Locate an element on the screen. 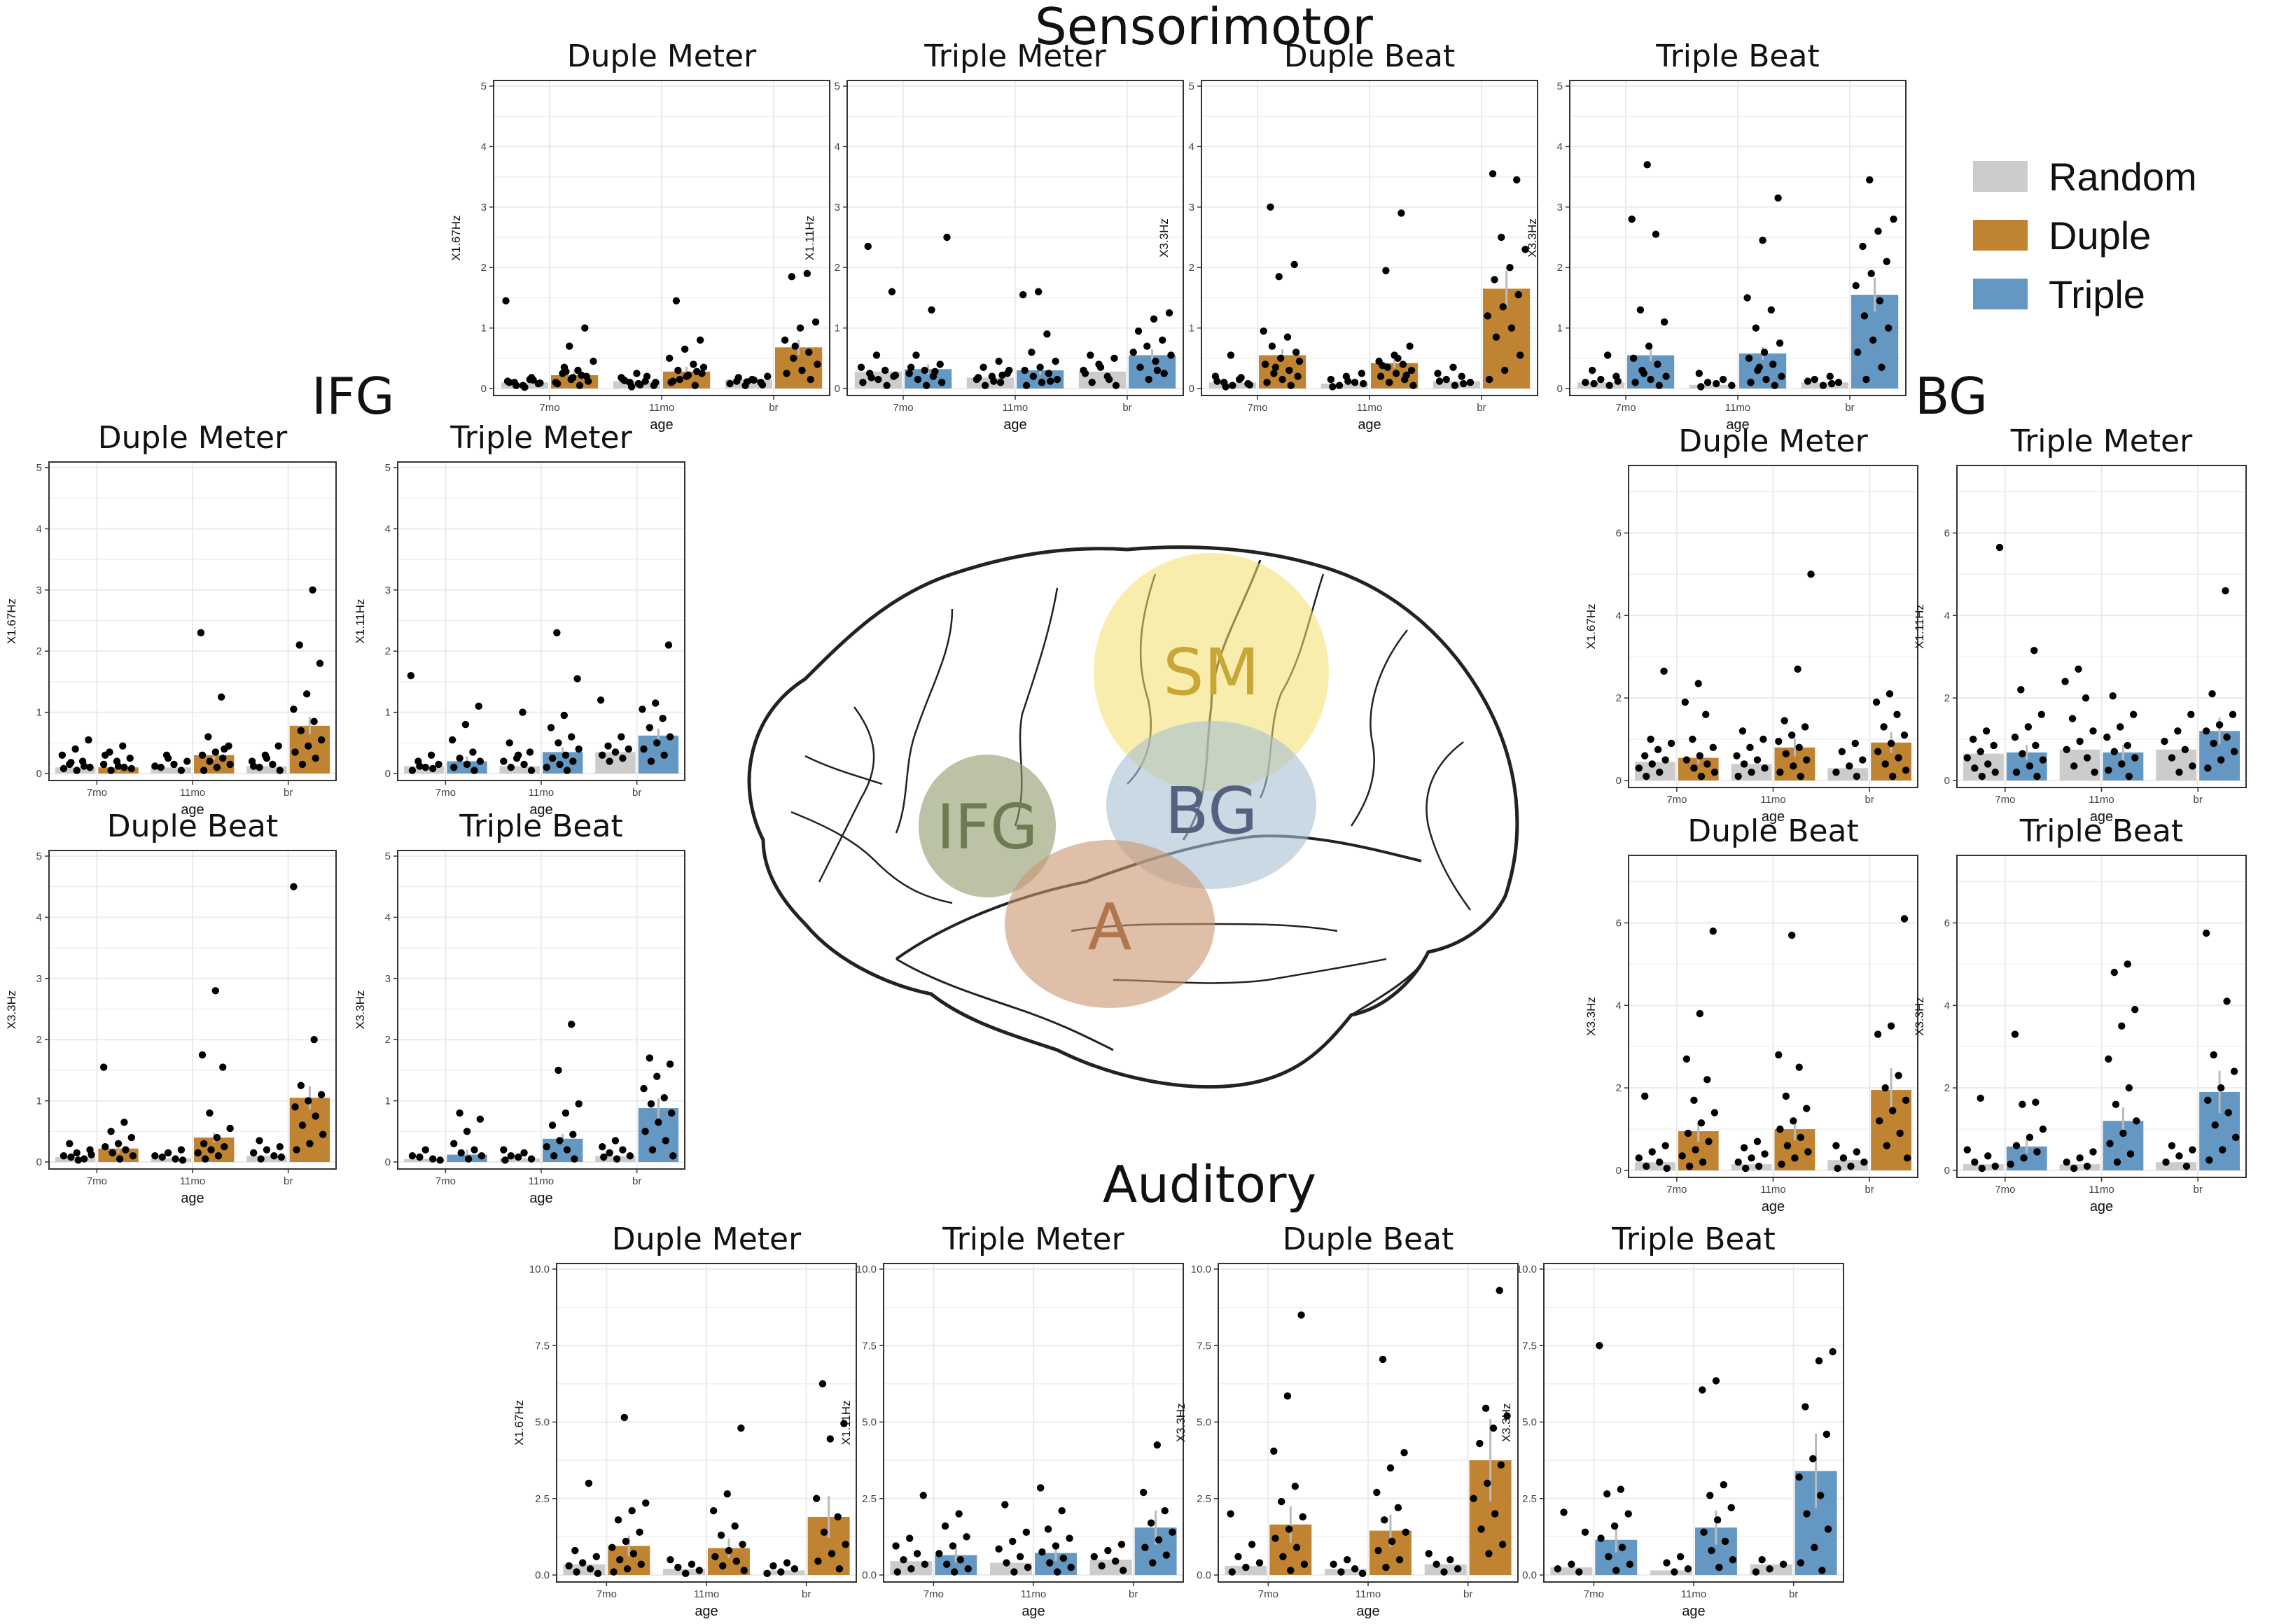 The width and height of the screenshot is (2272, 1624). y-tick-label: 6 is located at coordinates (1947, 533).